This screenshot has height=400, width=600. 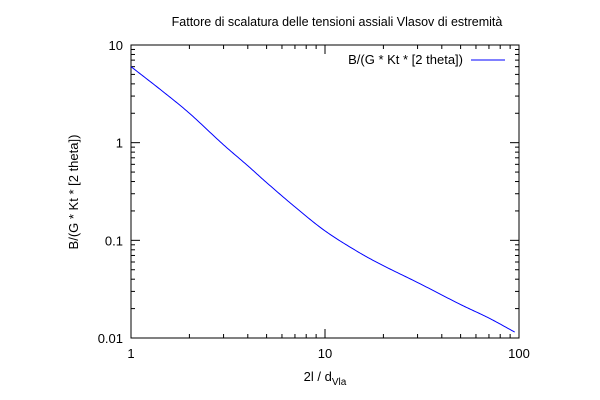 I want to click on x-axis-label: 2l / dVla, so click(x=325, y=378).